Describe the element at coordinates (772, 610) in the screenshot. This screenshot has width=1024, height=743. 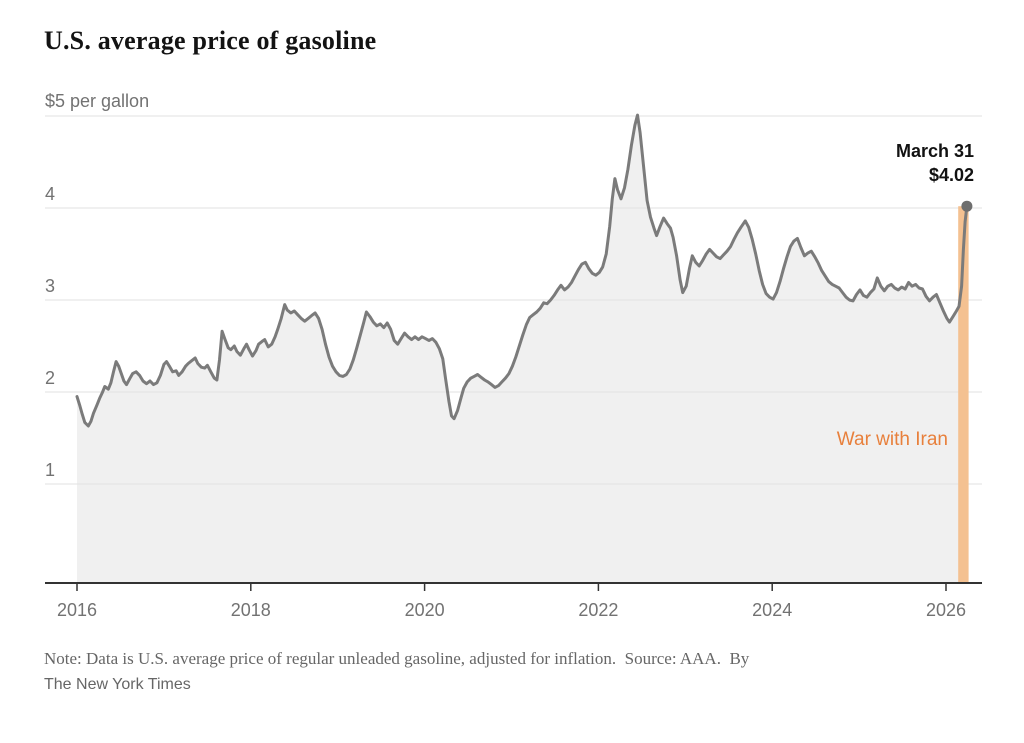
I see `x-tick-label: 2024` at that location.